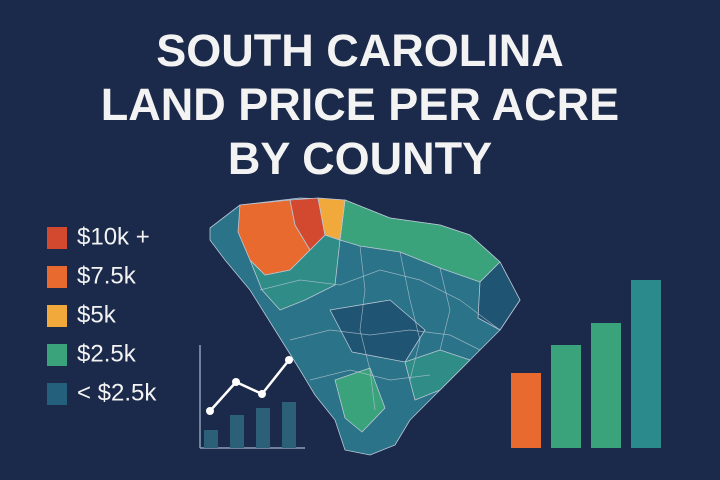 Image resolution: width=720 pixels, height=480 pixels. I want to click on title-line: BY COUNTY, so click(360, 158).